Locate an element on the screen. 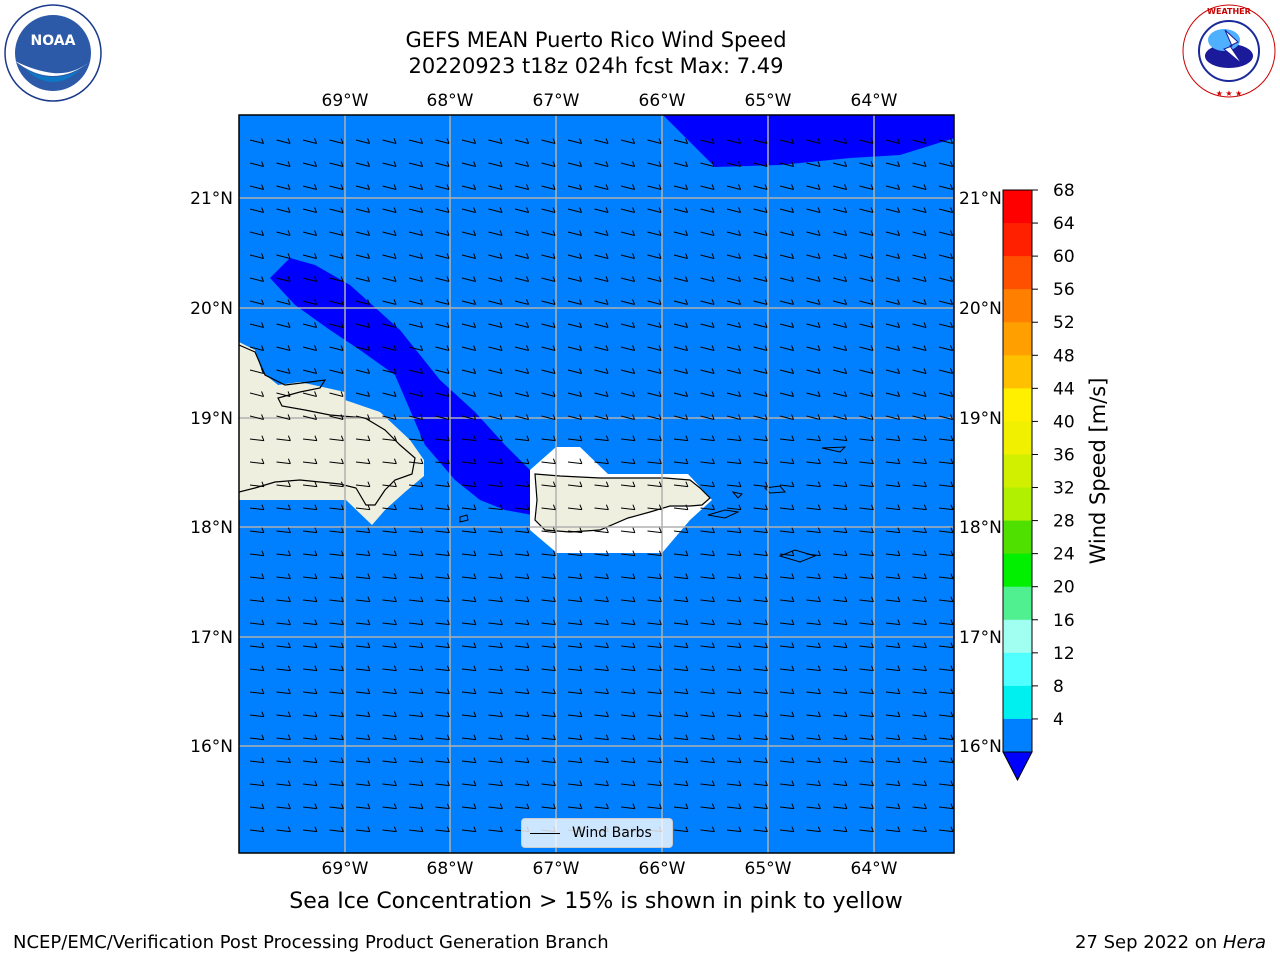  colorbar-tick-label: 12 is located at coordinates (1064, 654).